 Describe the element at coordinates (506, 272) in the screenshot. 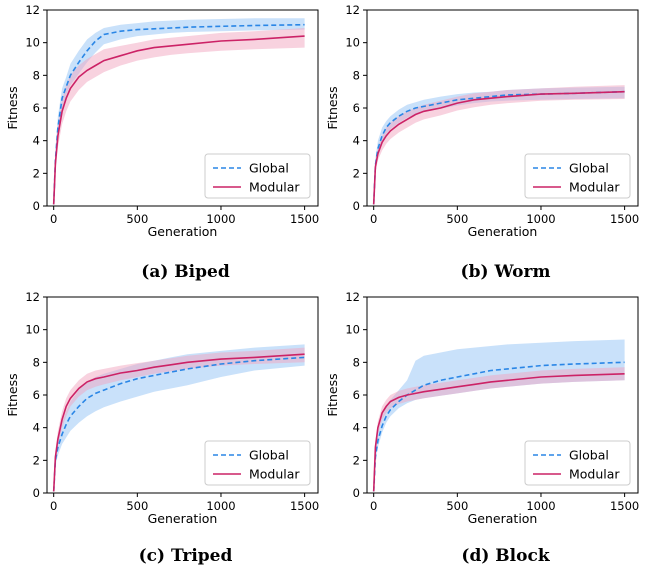

I see `subfigure-caption: (b) Worm` at that location.